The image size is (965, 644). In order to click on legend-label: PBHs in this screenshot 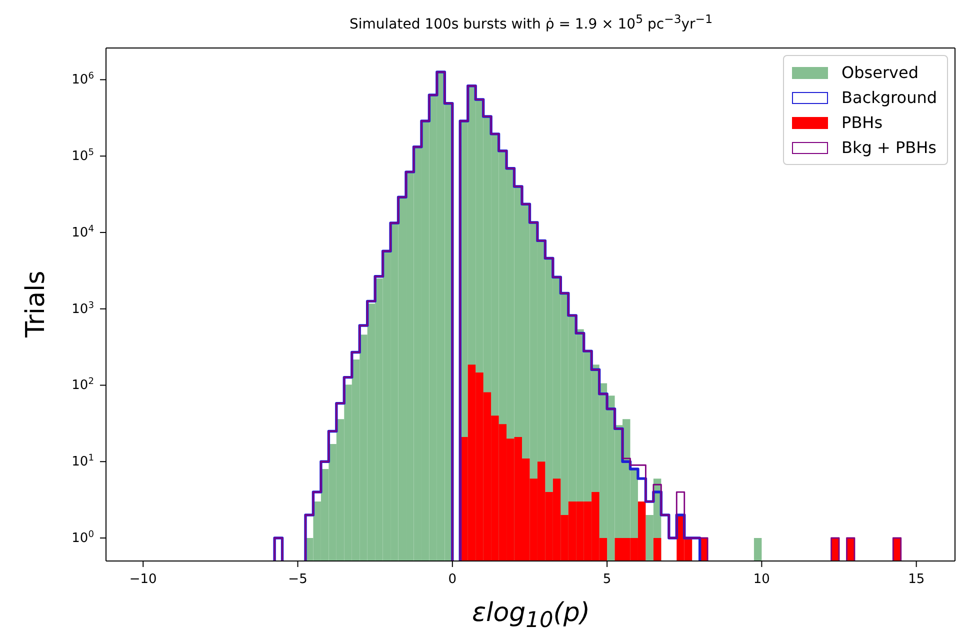, I will do `click(862, 122)`.